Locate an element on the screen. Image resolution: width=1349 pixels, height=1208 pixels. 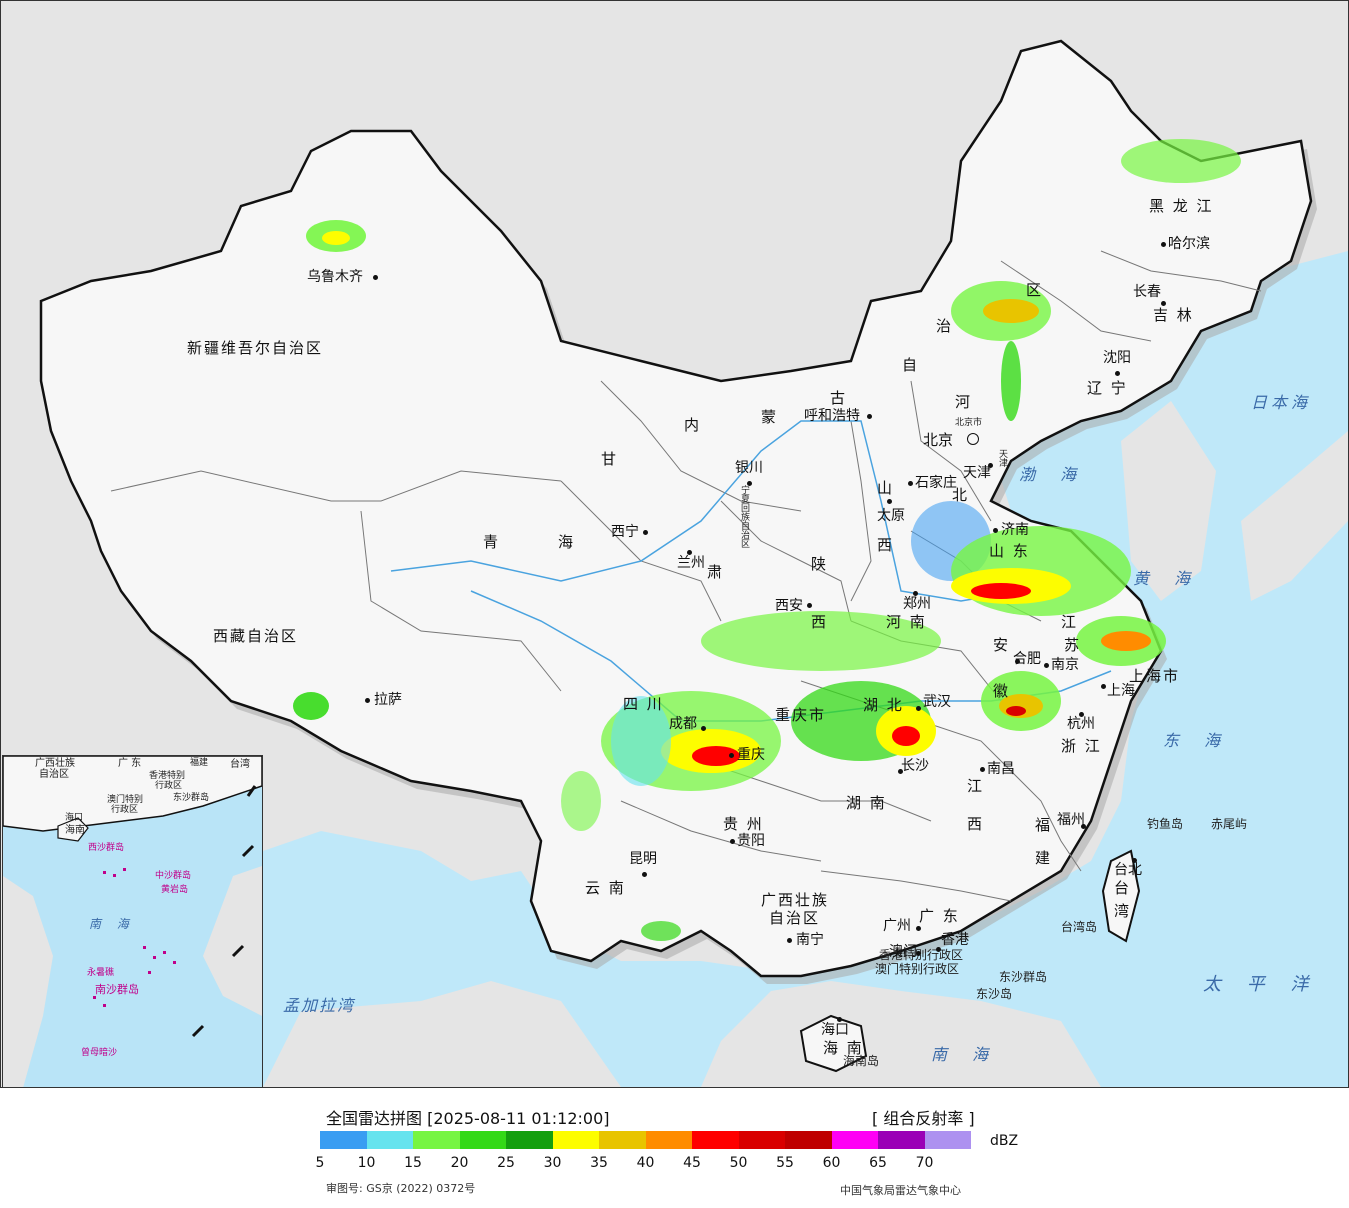
province-label-yunnan: 云 南 is located at coordinates (605, 888).